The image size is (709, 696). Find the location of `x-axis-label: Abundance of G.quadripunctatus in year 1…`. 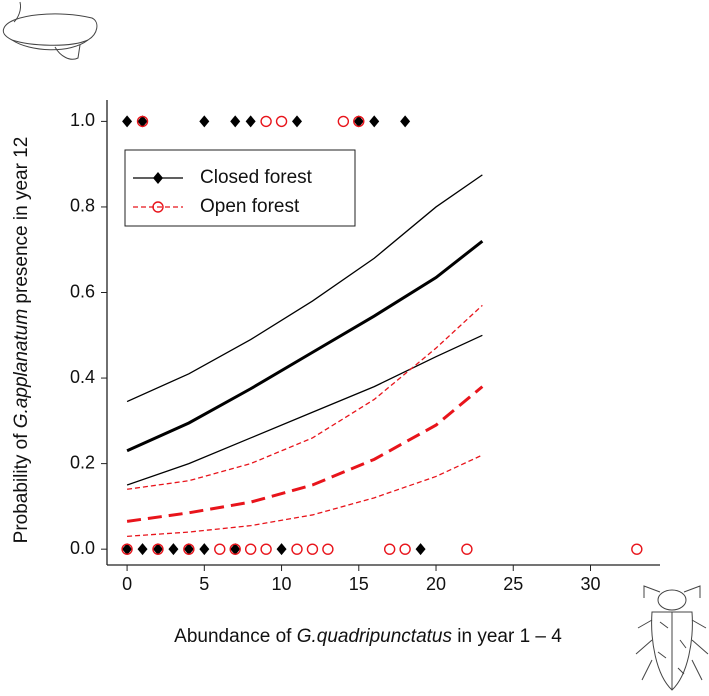

x-axis-label: Abundance of G.quadripunctatus in year 1… is located at coordinates (368, 636).